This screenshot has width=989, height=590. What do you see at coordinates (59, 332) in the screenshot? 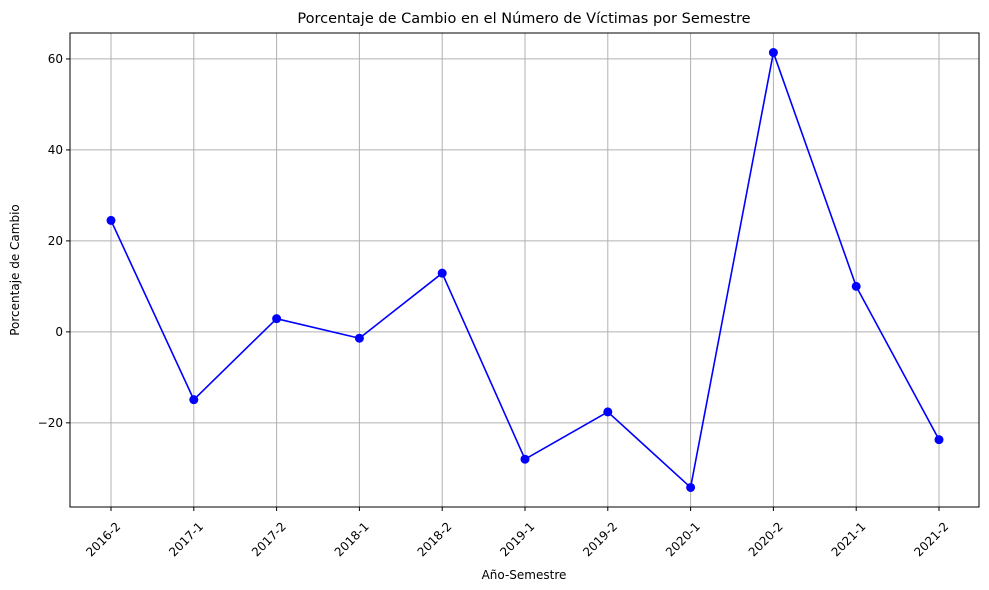
I see `y-tick-label: 0` at bounding box center [59, 332].